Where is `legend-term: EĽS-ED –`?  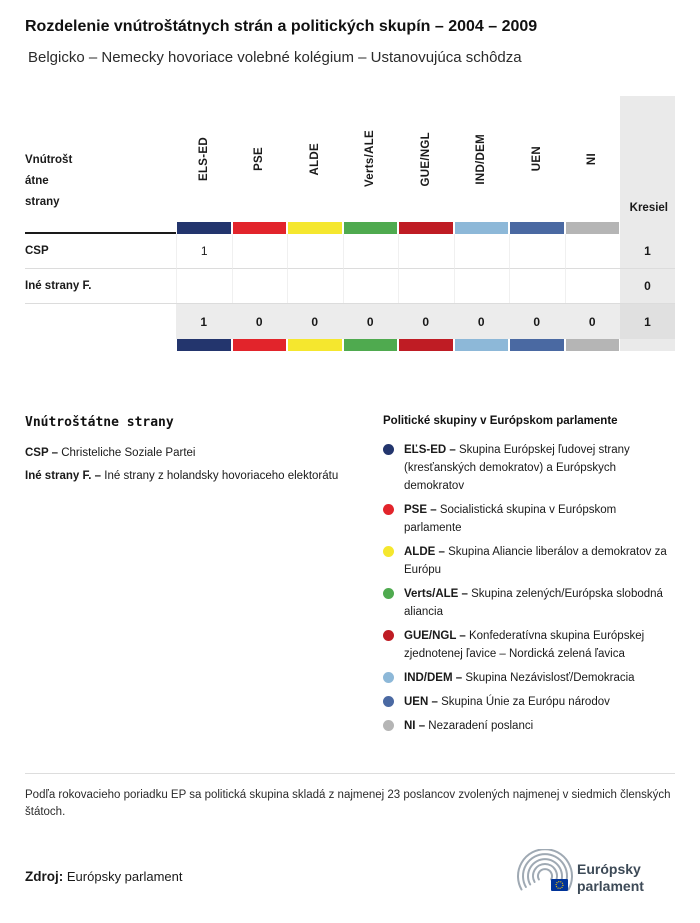
legend-term: EĽS-ED – is located at coordinates (430, 450).